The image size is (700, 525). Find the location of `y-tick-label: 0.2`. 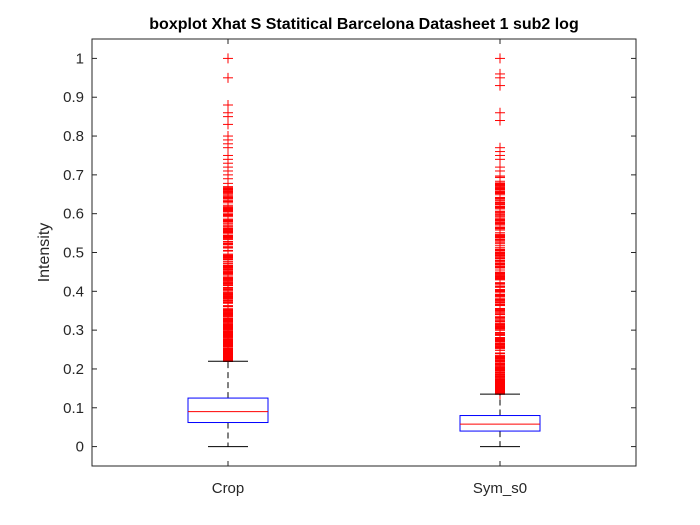

y-tick-label: 0.2 is located at coordinates (73, 369).